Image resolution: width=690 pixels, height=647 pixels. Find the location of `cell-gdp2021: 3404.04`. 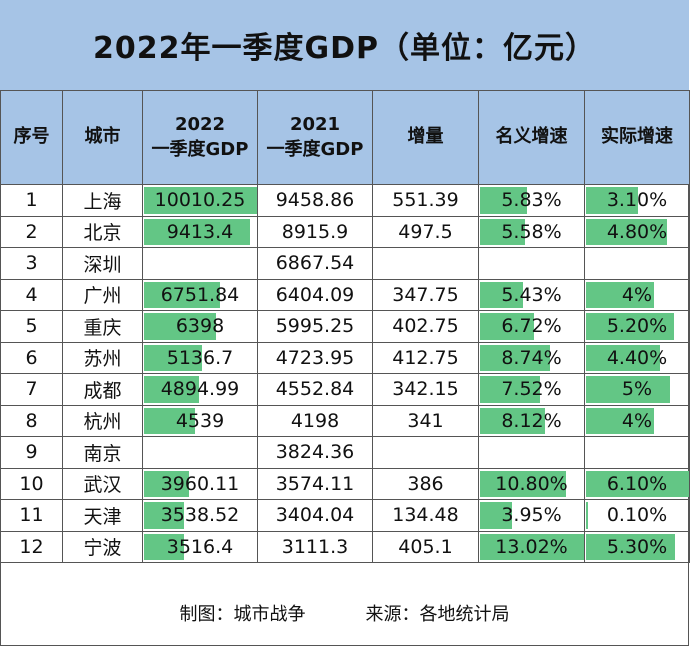

cell-gdp2021: 3404.04 is located at coordinates (315, 515).